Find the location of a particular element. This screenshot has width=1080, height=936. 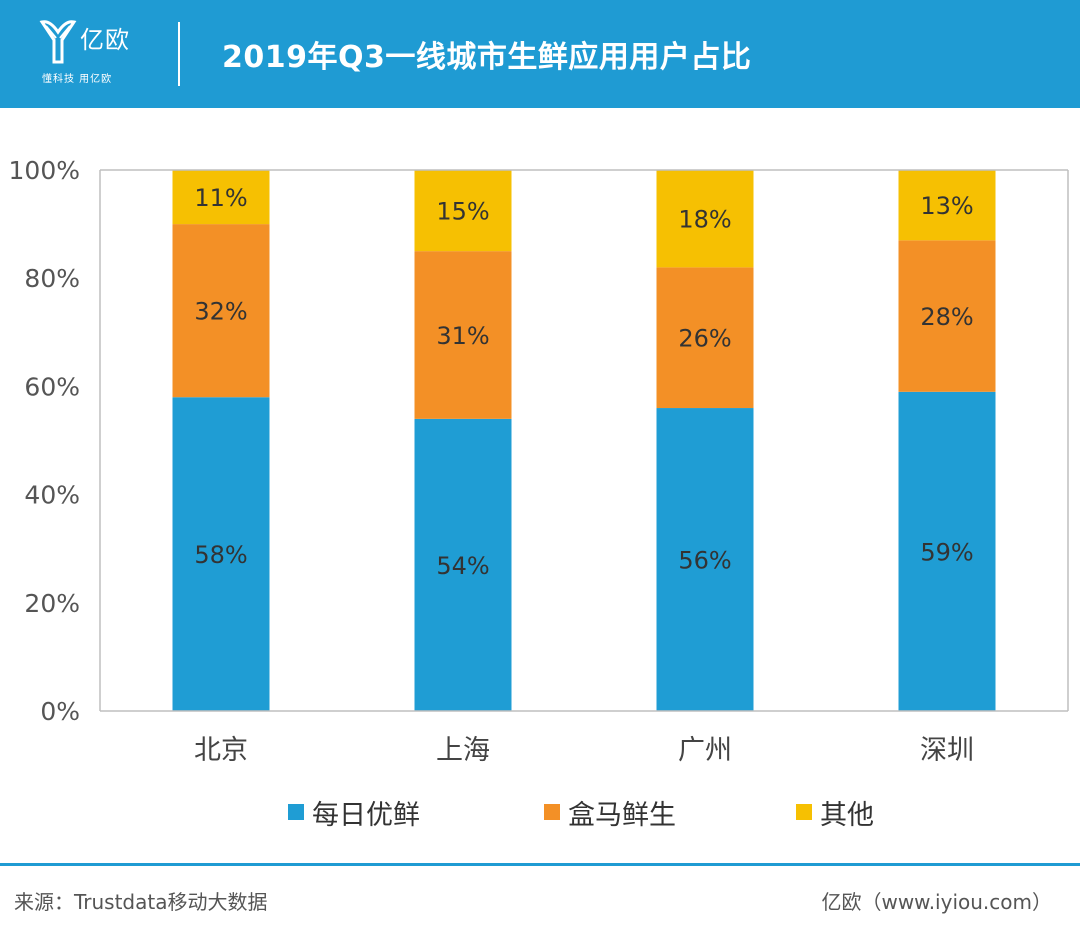

logo-name: 亿欧 is located at coordinates (105, 40).